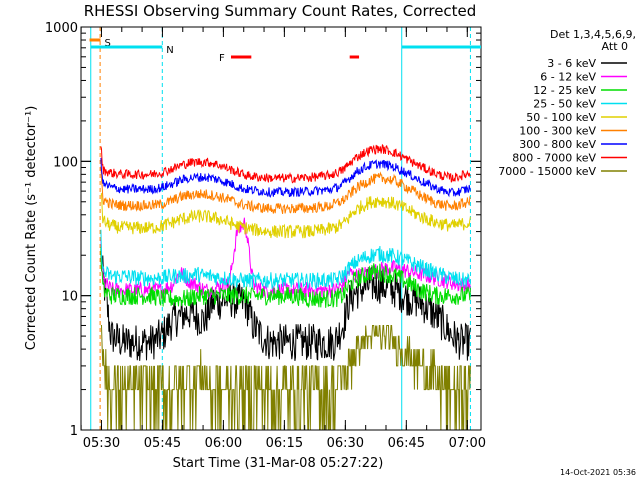 The width and height of the screenshot is (640, 480). What do you see at coordinates (467, 443) in the screenshot?
I see `x-tick-label: 07:00` at bounding box center [467, 443].